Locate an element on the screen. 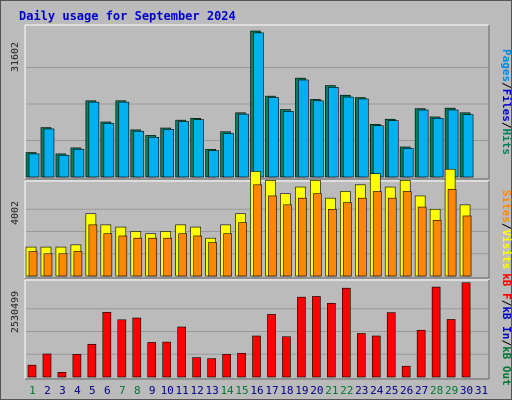 This screenshot has width=512, height=401. day-label-4: 4 is located at coordinates (77, 390).